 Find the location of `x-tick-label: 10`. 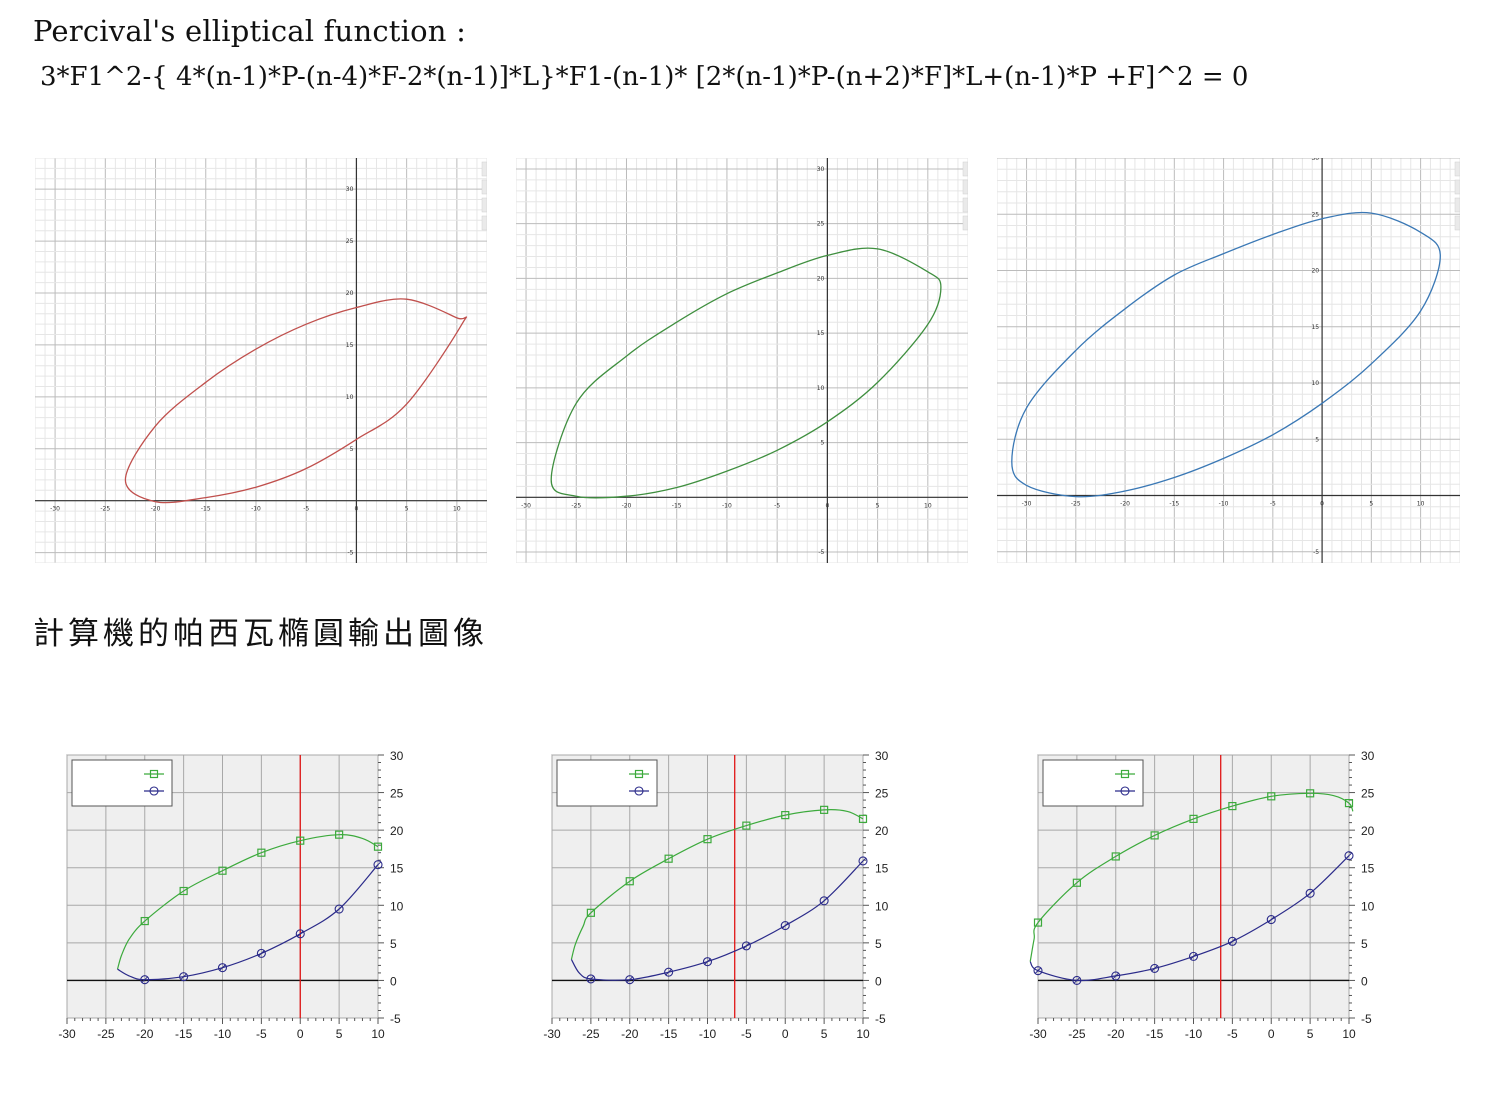

x-tick-label: 10 is located at coordinates (457, 509).